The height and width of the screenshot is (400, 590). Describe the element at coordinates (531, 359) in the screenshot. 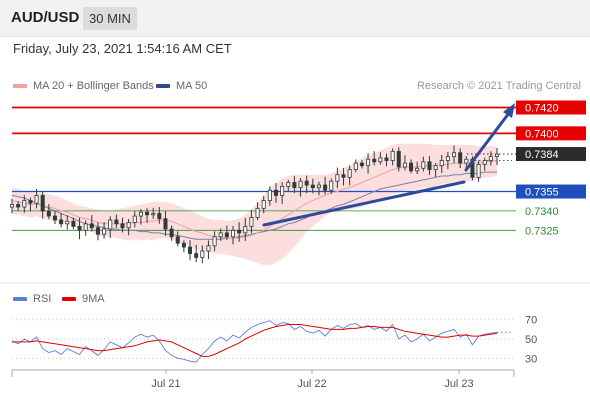

I see `rsi-tick-30: 30` at that location.